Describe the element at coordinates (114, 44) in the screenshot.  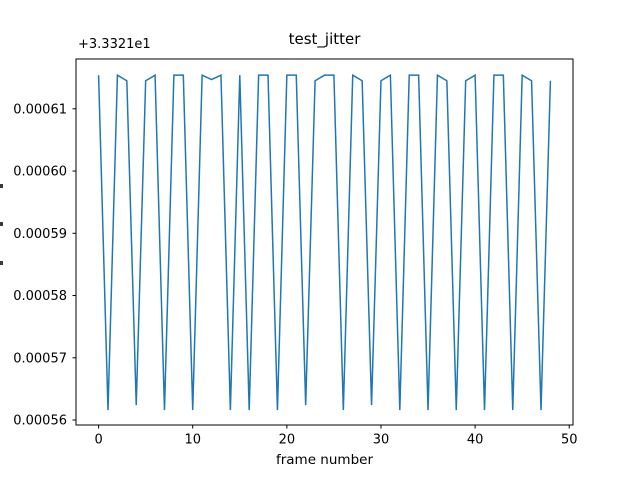
I see `y-axis-offset-label: +3.3321e1` at that location.